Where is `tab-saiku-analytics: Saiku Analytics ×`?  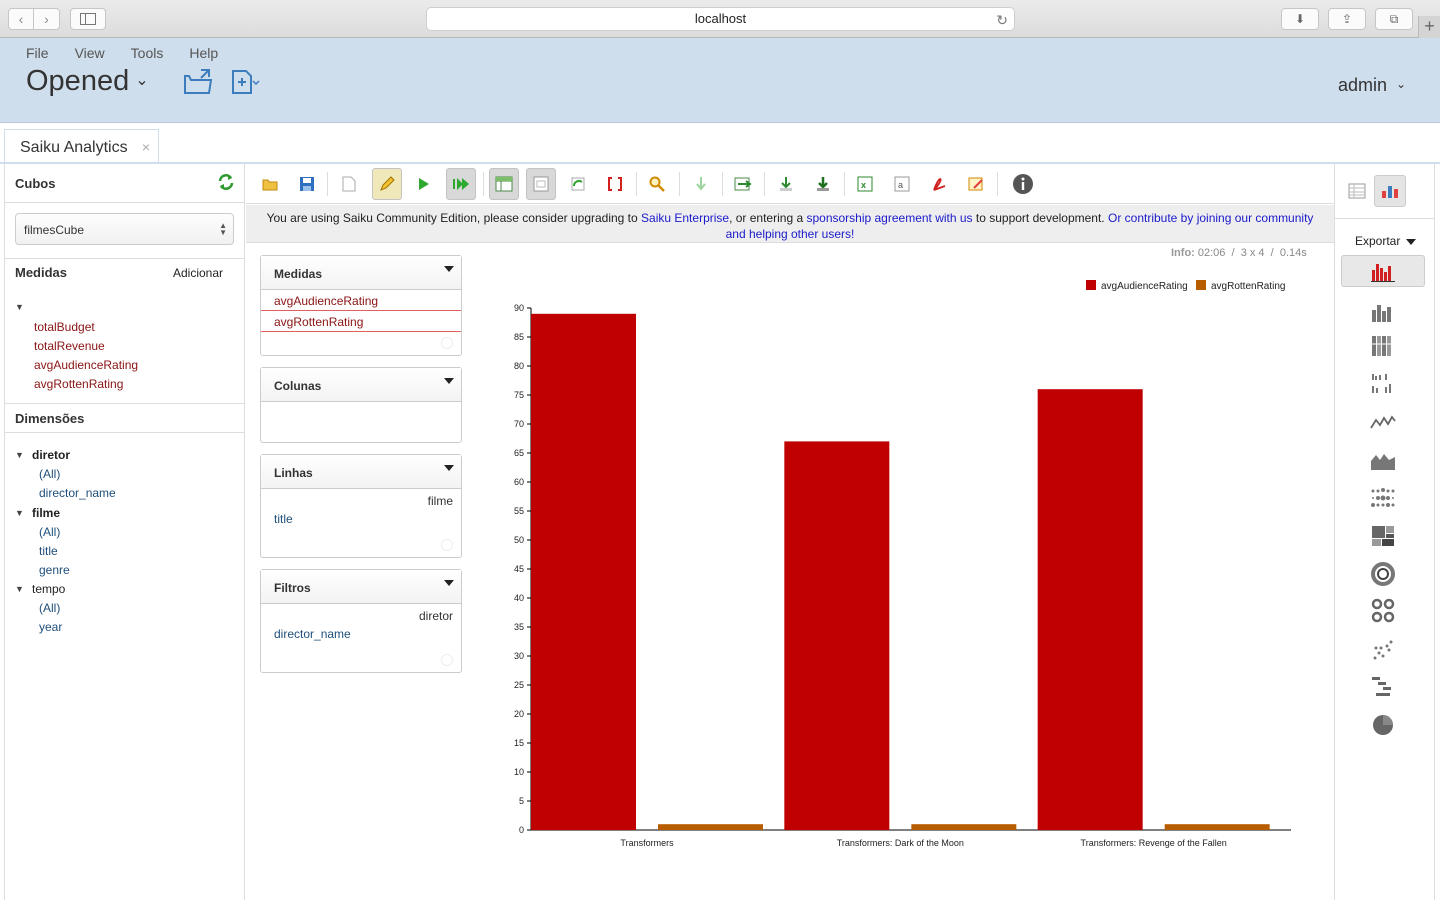 tab-saiku-analytics: Saiku Analytics × is located at coordinates (81, 146).